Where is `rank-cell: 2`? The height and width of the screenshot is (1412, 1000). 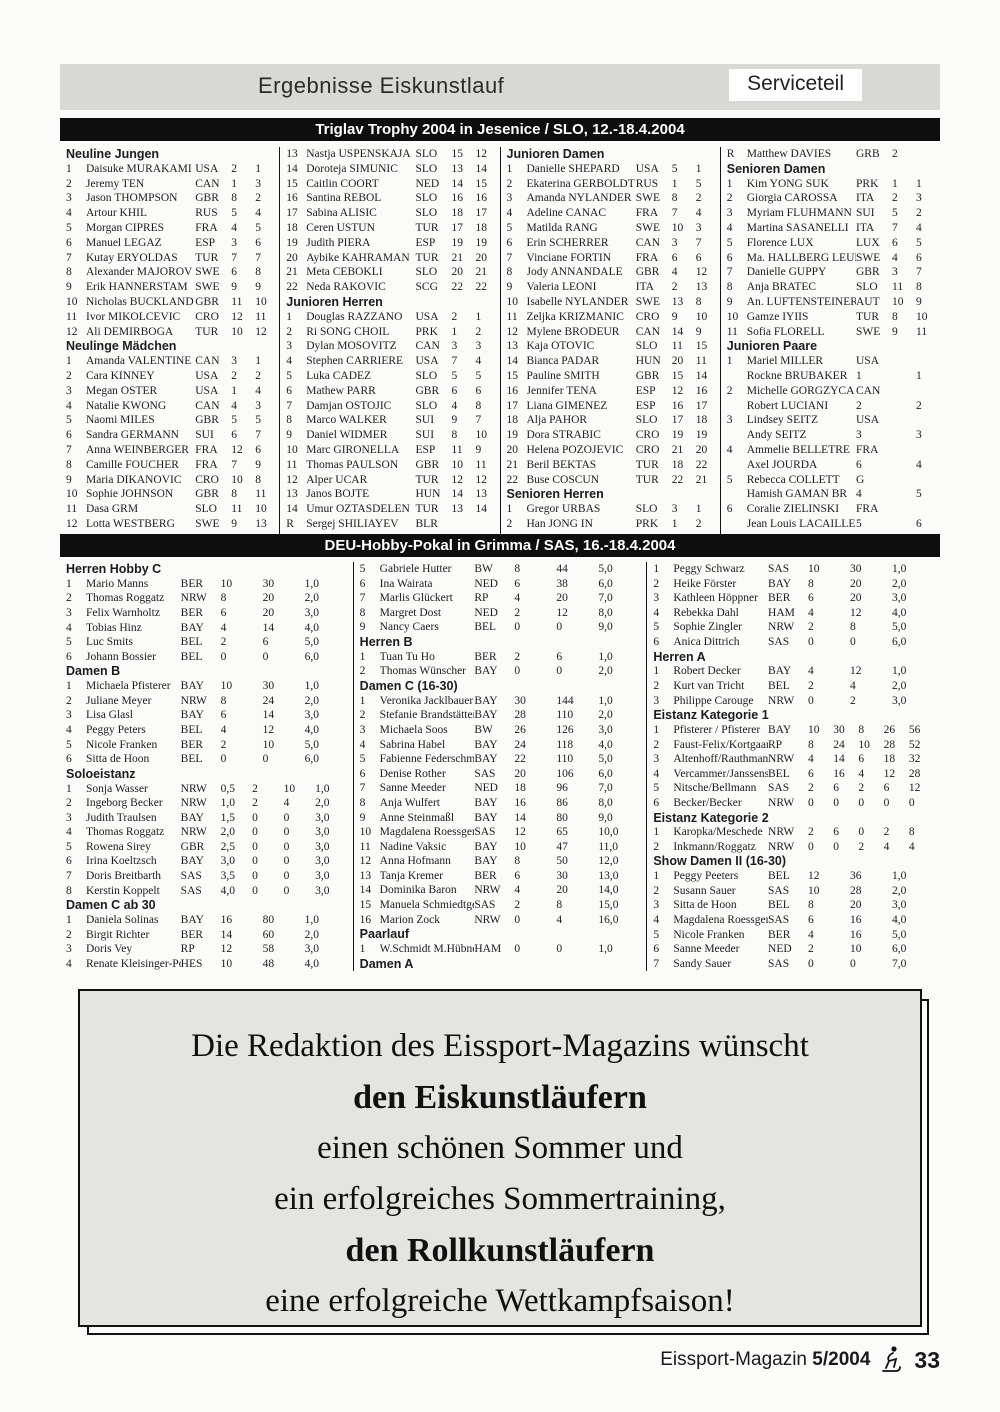 rank-cell: 2 is located at coordinates (656, 744).